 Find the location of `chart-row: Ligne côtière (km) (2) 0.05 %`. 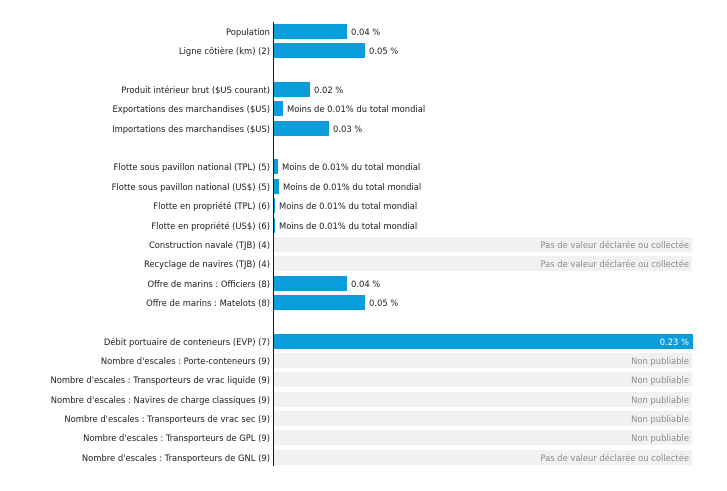

chart-row: Ligne côtière (km) (2) 0.05 % is located at coordinates (363, 51).